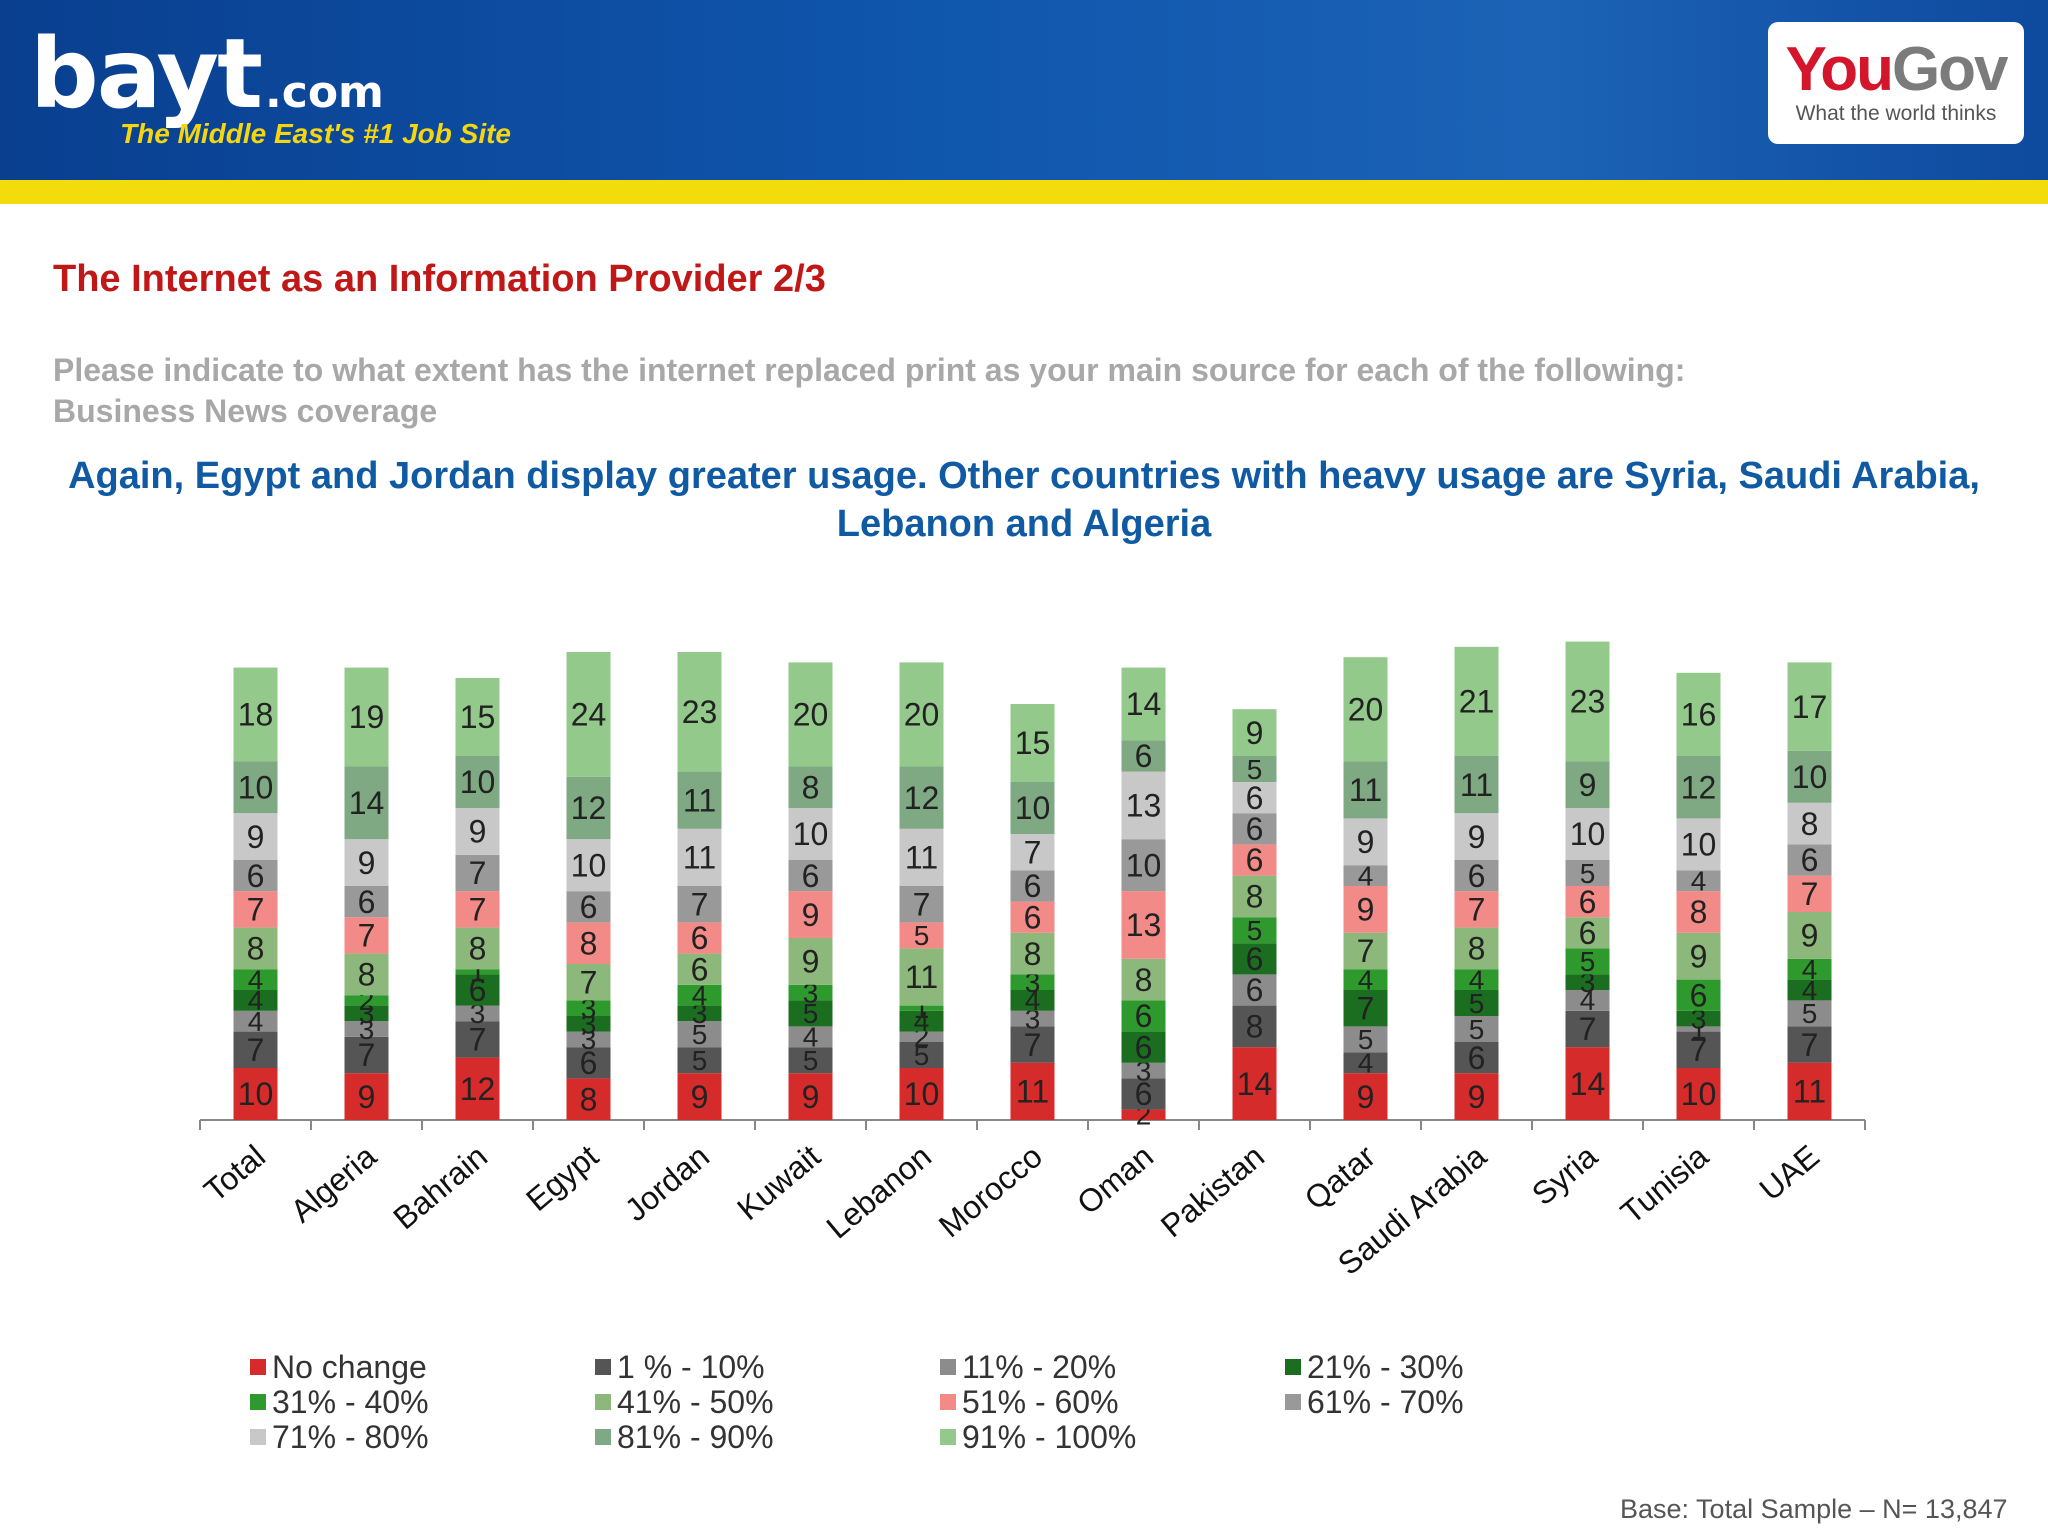  What do you see at coordinates (440, 1187) in the screenshot?
I see `x-tick-label: Bahrain` at bounding box center [440, 1187].